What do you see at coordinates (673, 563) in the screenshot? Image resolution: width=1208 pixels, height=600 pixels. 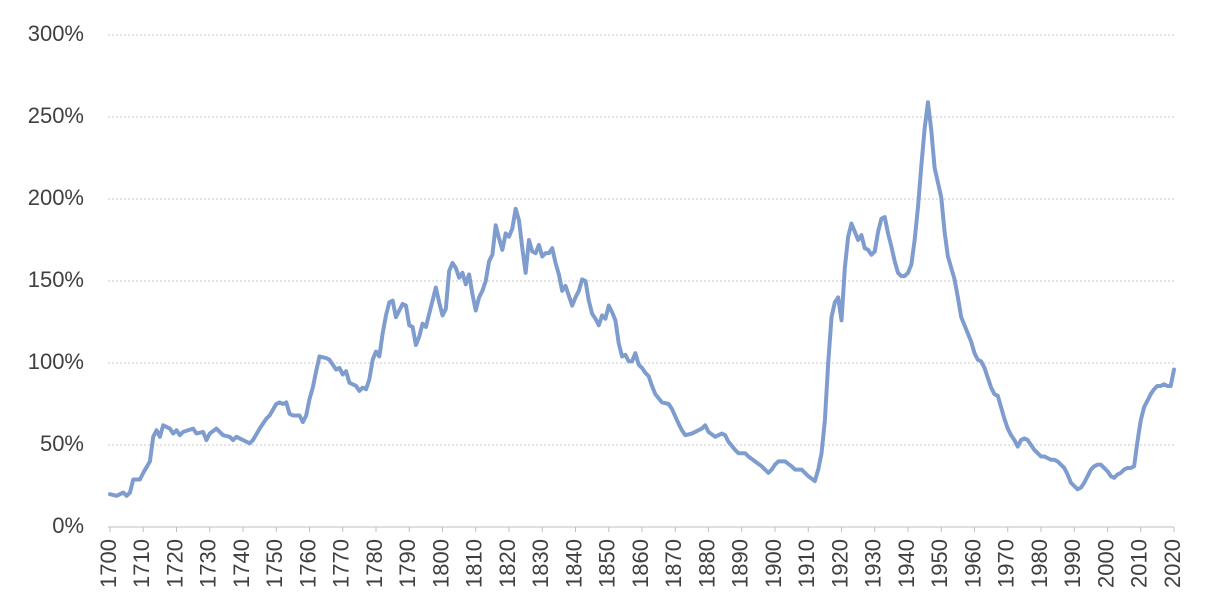 I see `x-tick-label: 1870` at bounding box center [673, 563].